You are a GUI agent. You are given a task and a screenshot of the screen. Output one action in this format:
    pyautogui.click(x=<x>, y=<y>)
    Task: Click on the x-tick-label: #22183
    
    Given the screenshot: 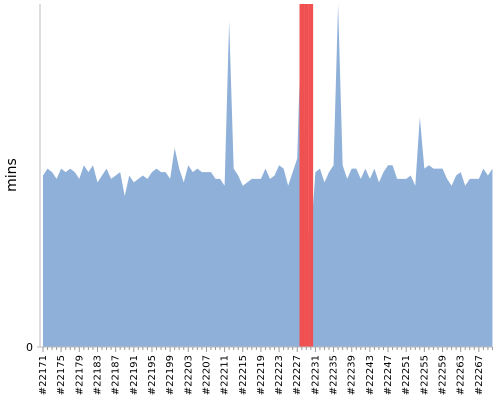 What is the action you would take?
    pyautogui.click(x=97, y=375)
    